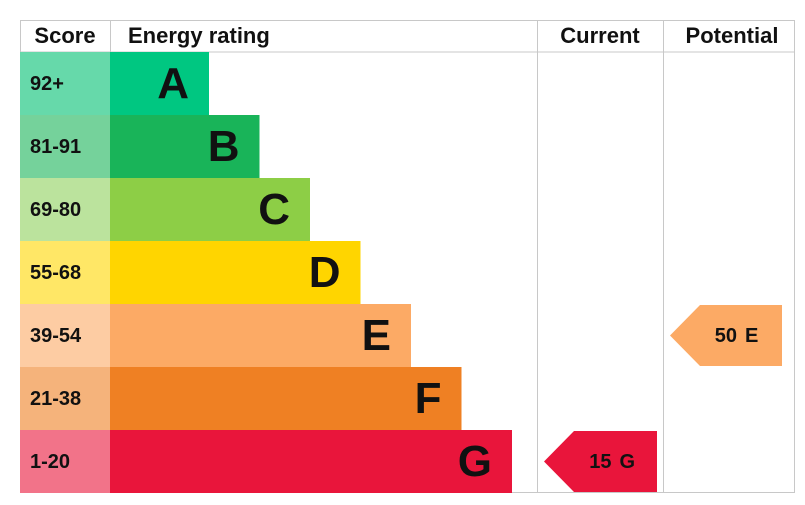 The width and height of the screenshot is (805, 505). I want to click on potential-value: 50, so click(726, 336).